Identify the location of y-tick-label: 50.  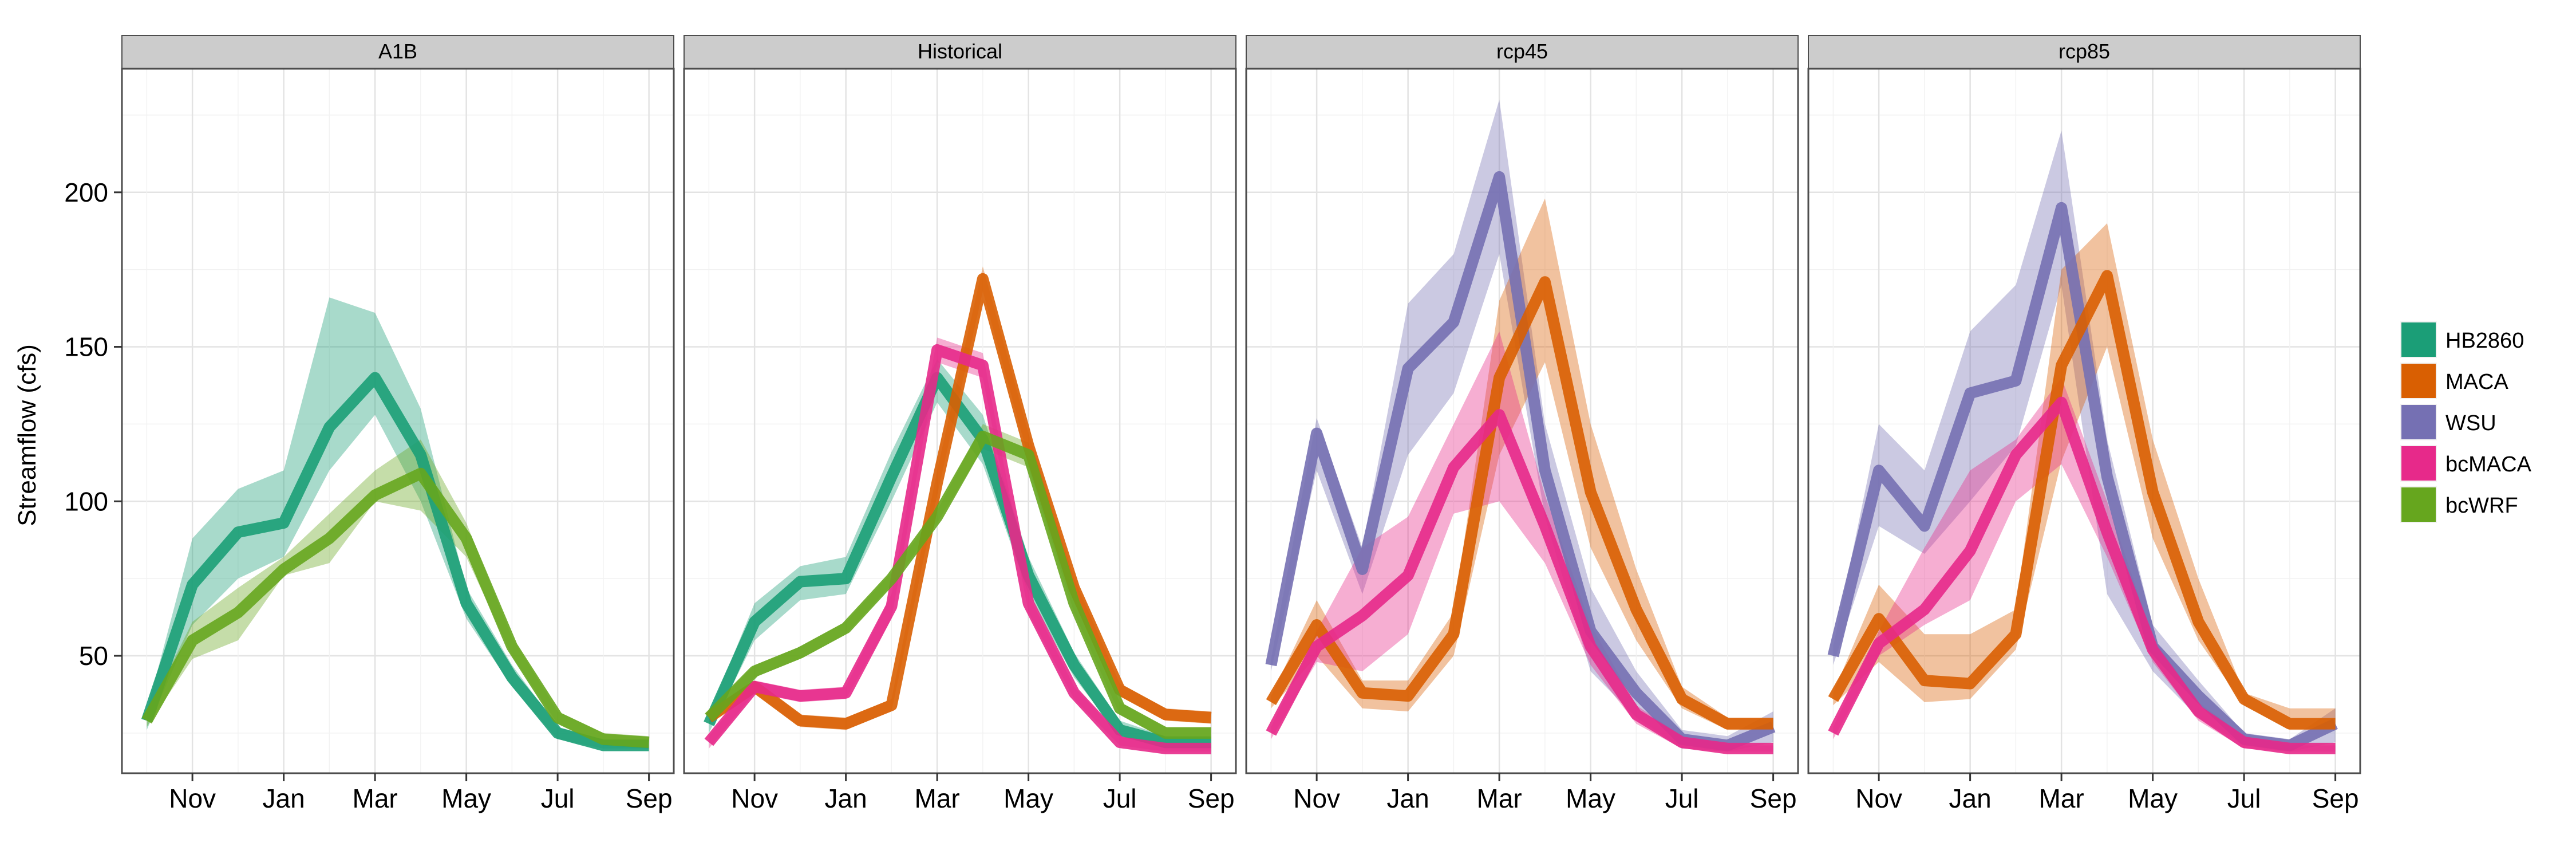
(93, 656).